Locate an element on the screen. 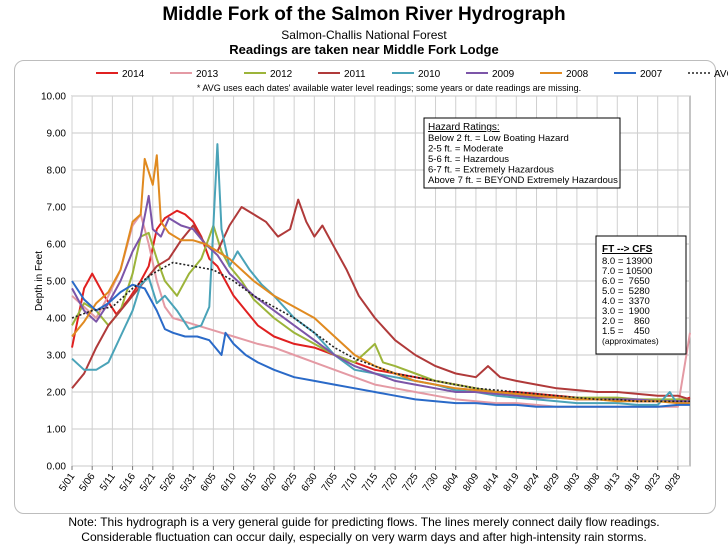 The width and height of the screenshot is (728, 545). legend-label: 2014 is located at coordinates (133, 74).